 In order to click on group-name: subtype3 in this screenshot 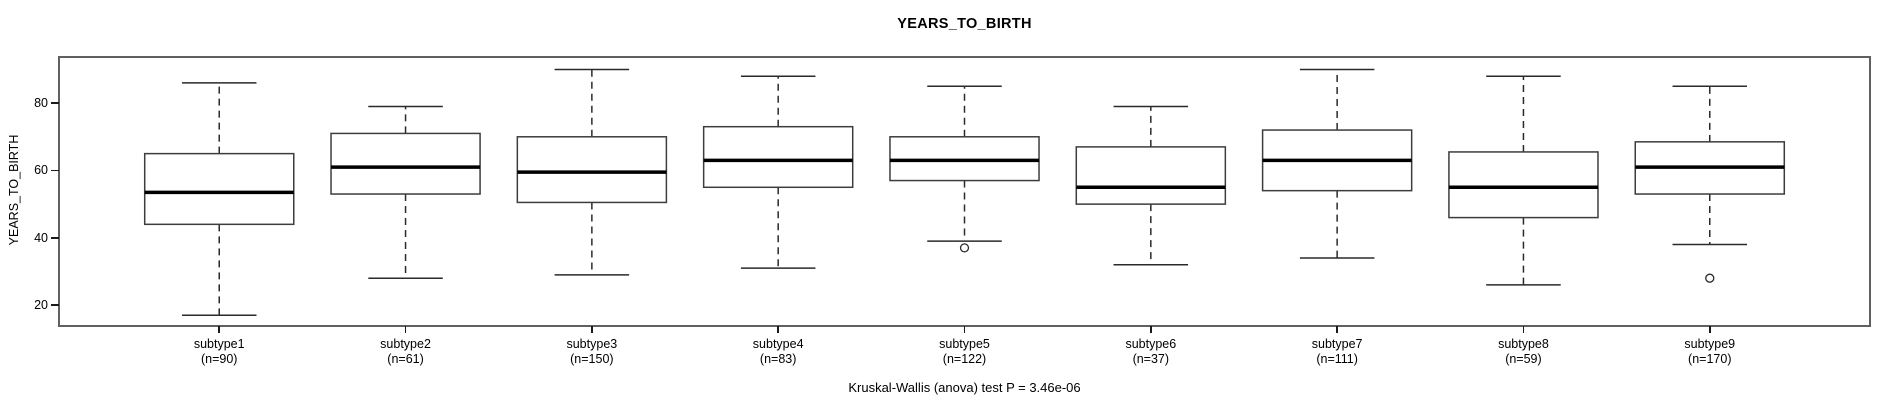, I will do `click(592, 344)`.